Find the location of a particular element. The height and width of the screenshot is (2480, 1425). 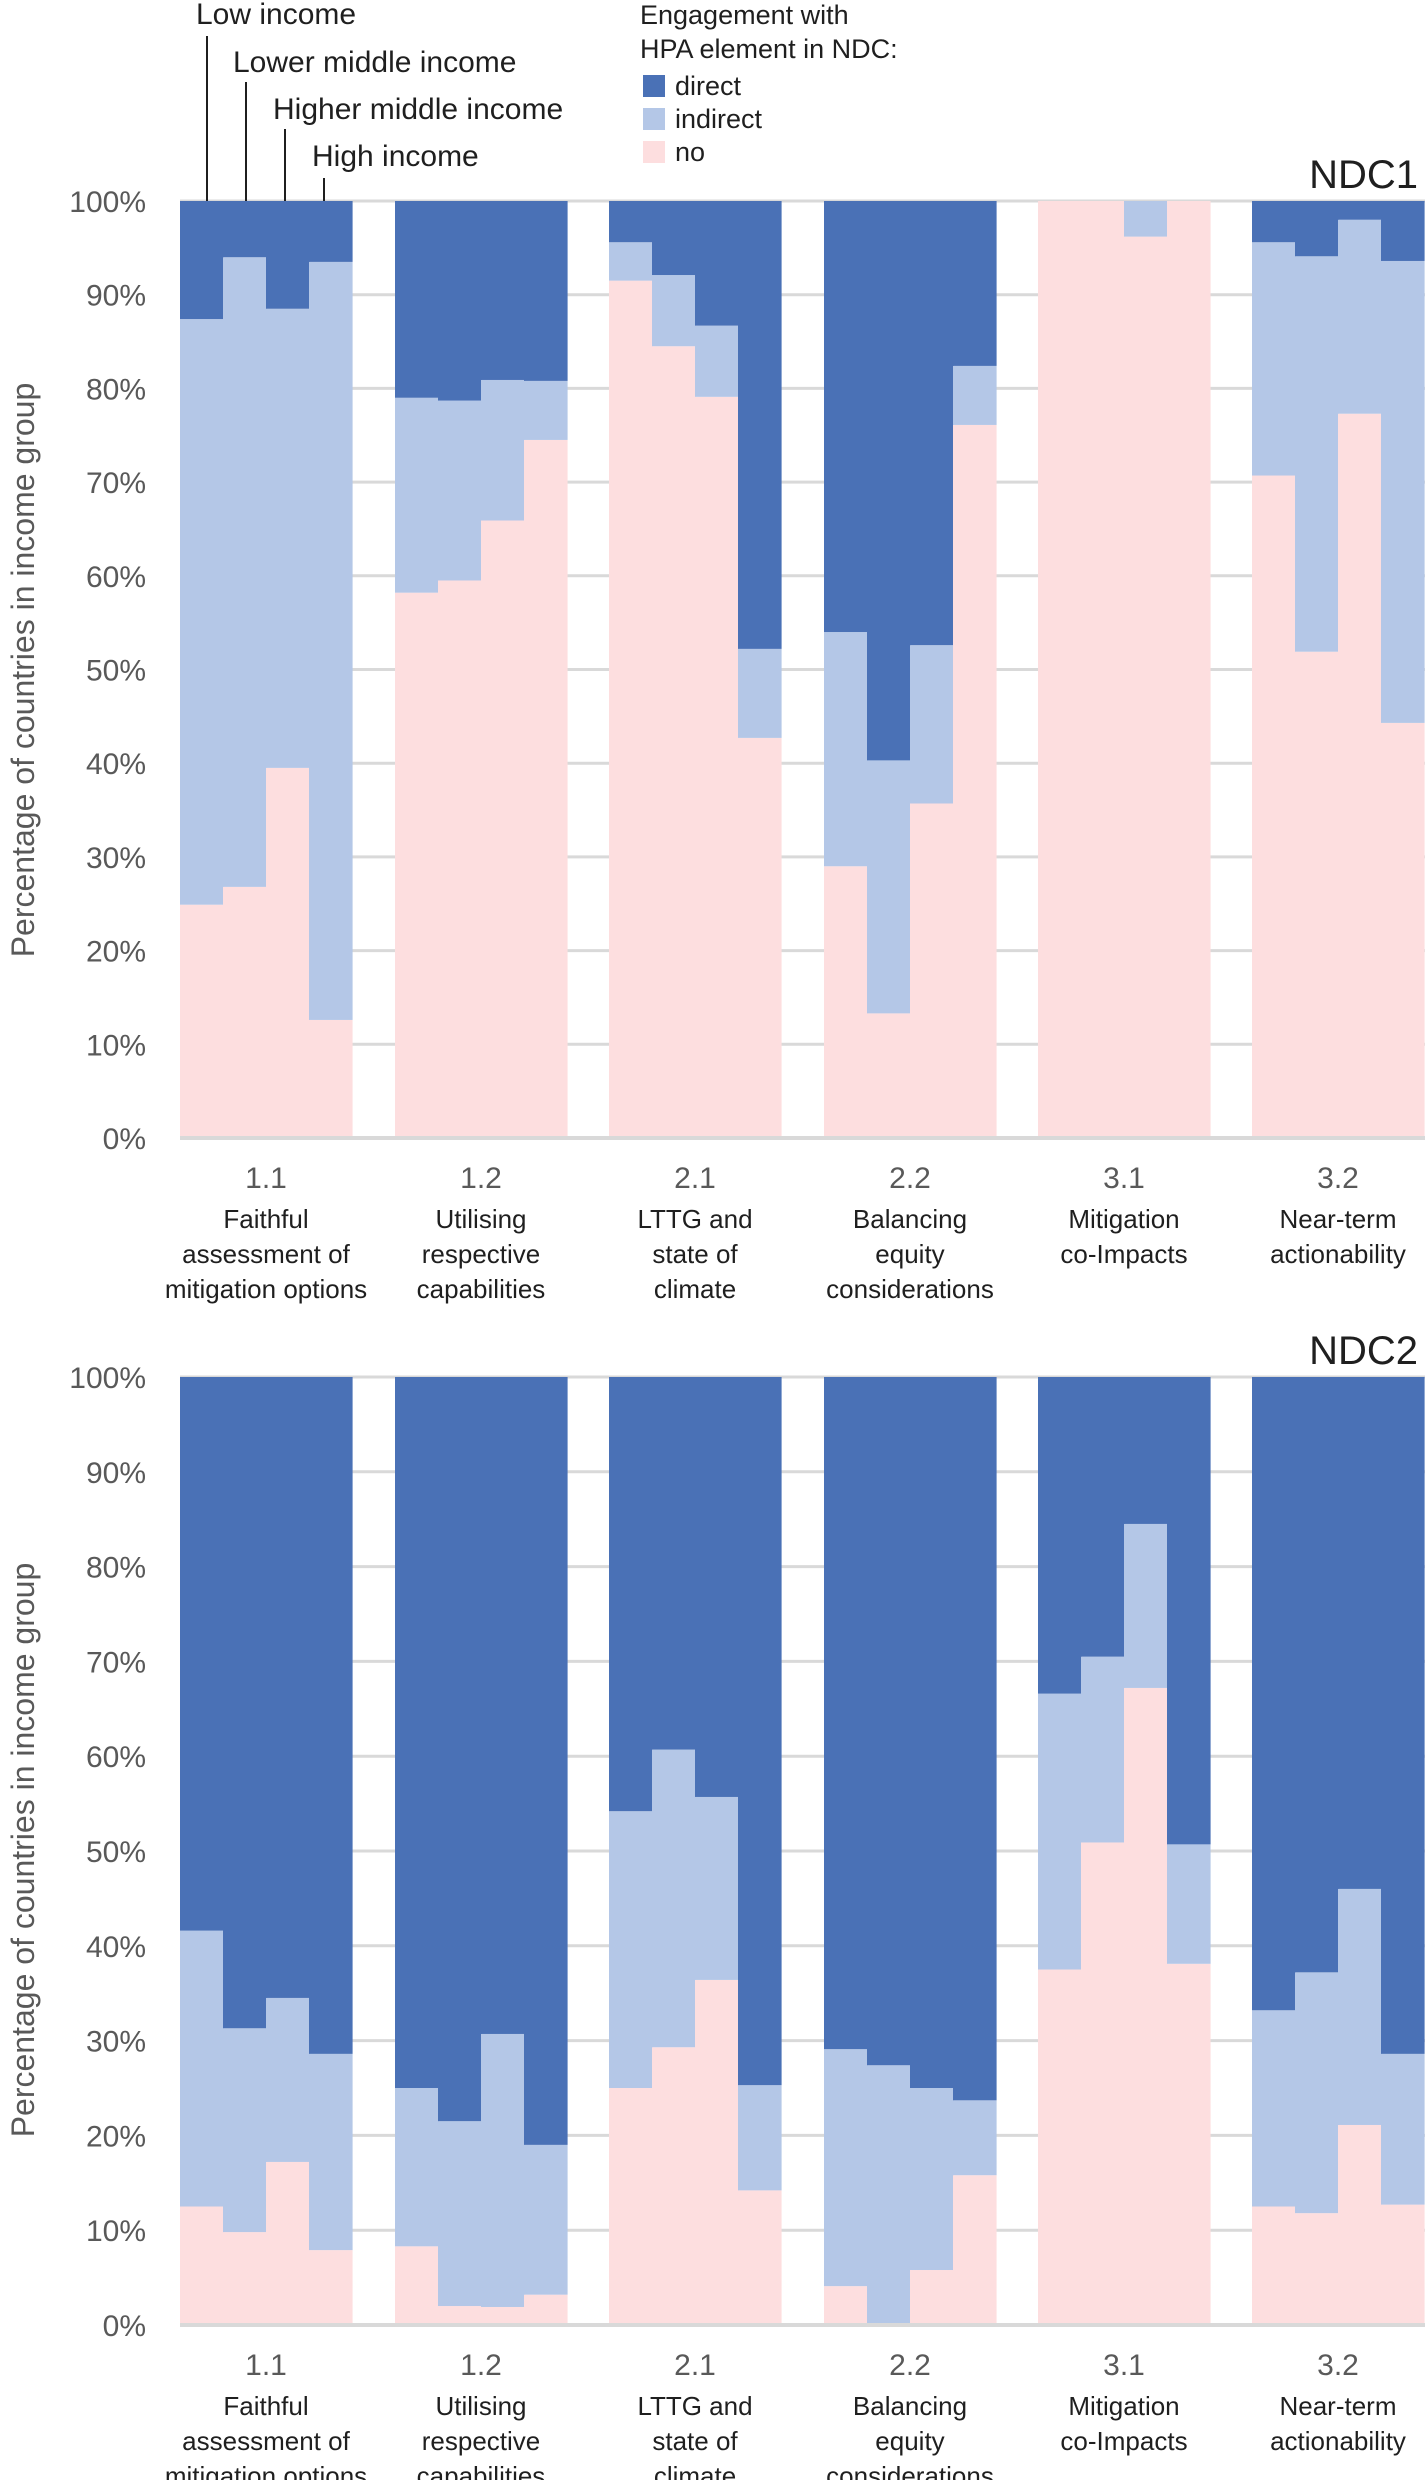

bar-ndc1-1-1-income3-indirect is located at coordinates (288, 538).